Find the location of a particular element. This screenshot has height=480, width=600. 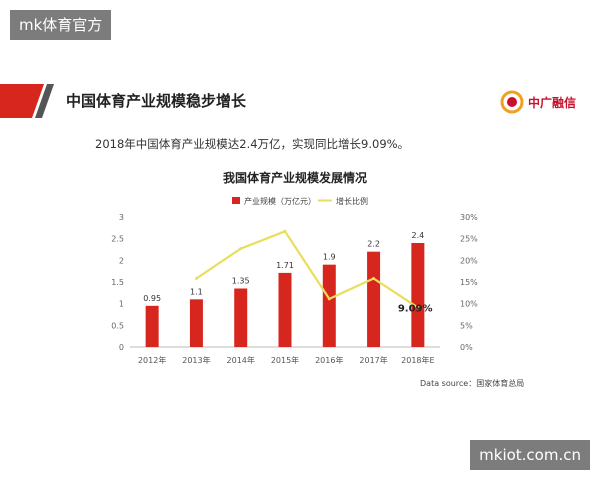

y-left-tick-label: 0.5 is located at coordinates (117, 325).